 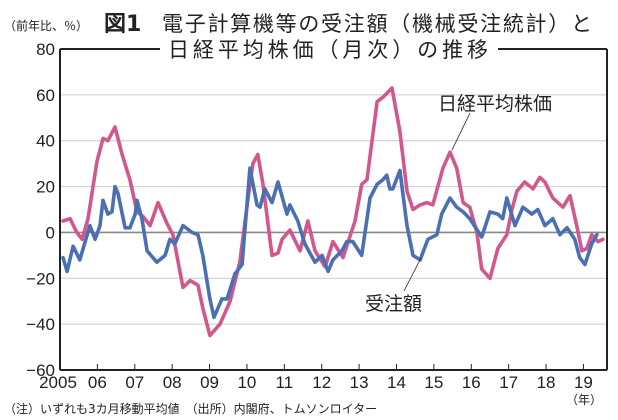 I want to click on x-tick-label: 13, so click(x=359, y=382).